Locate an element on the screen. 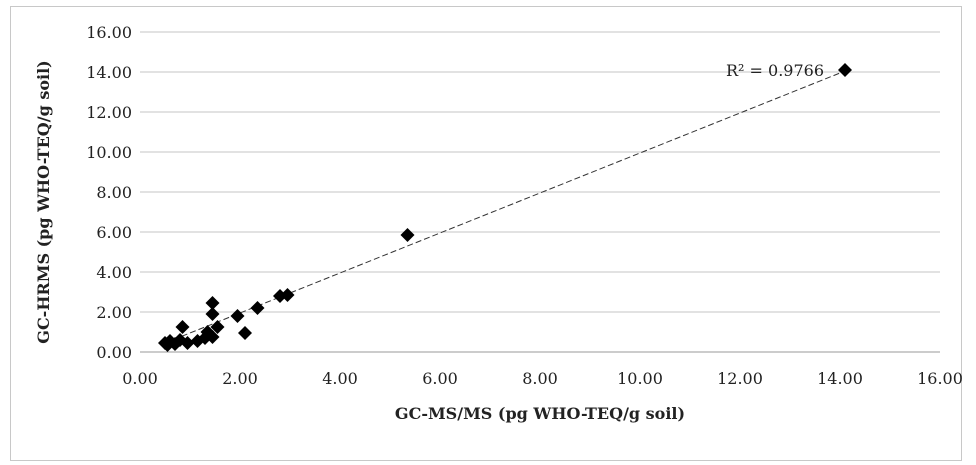 This screenshot has height=465, width=976. x-tick-label: 10.00 is located at coordinates (640, 378).